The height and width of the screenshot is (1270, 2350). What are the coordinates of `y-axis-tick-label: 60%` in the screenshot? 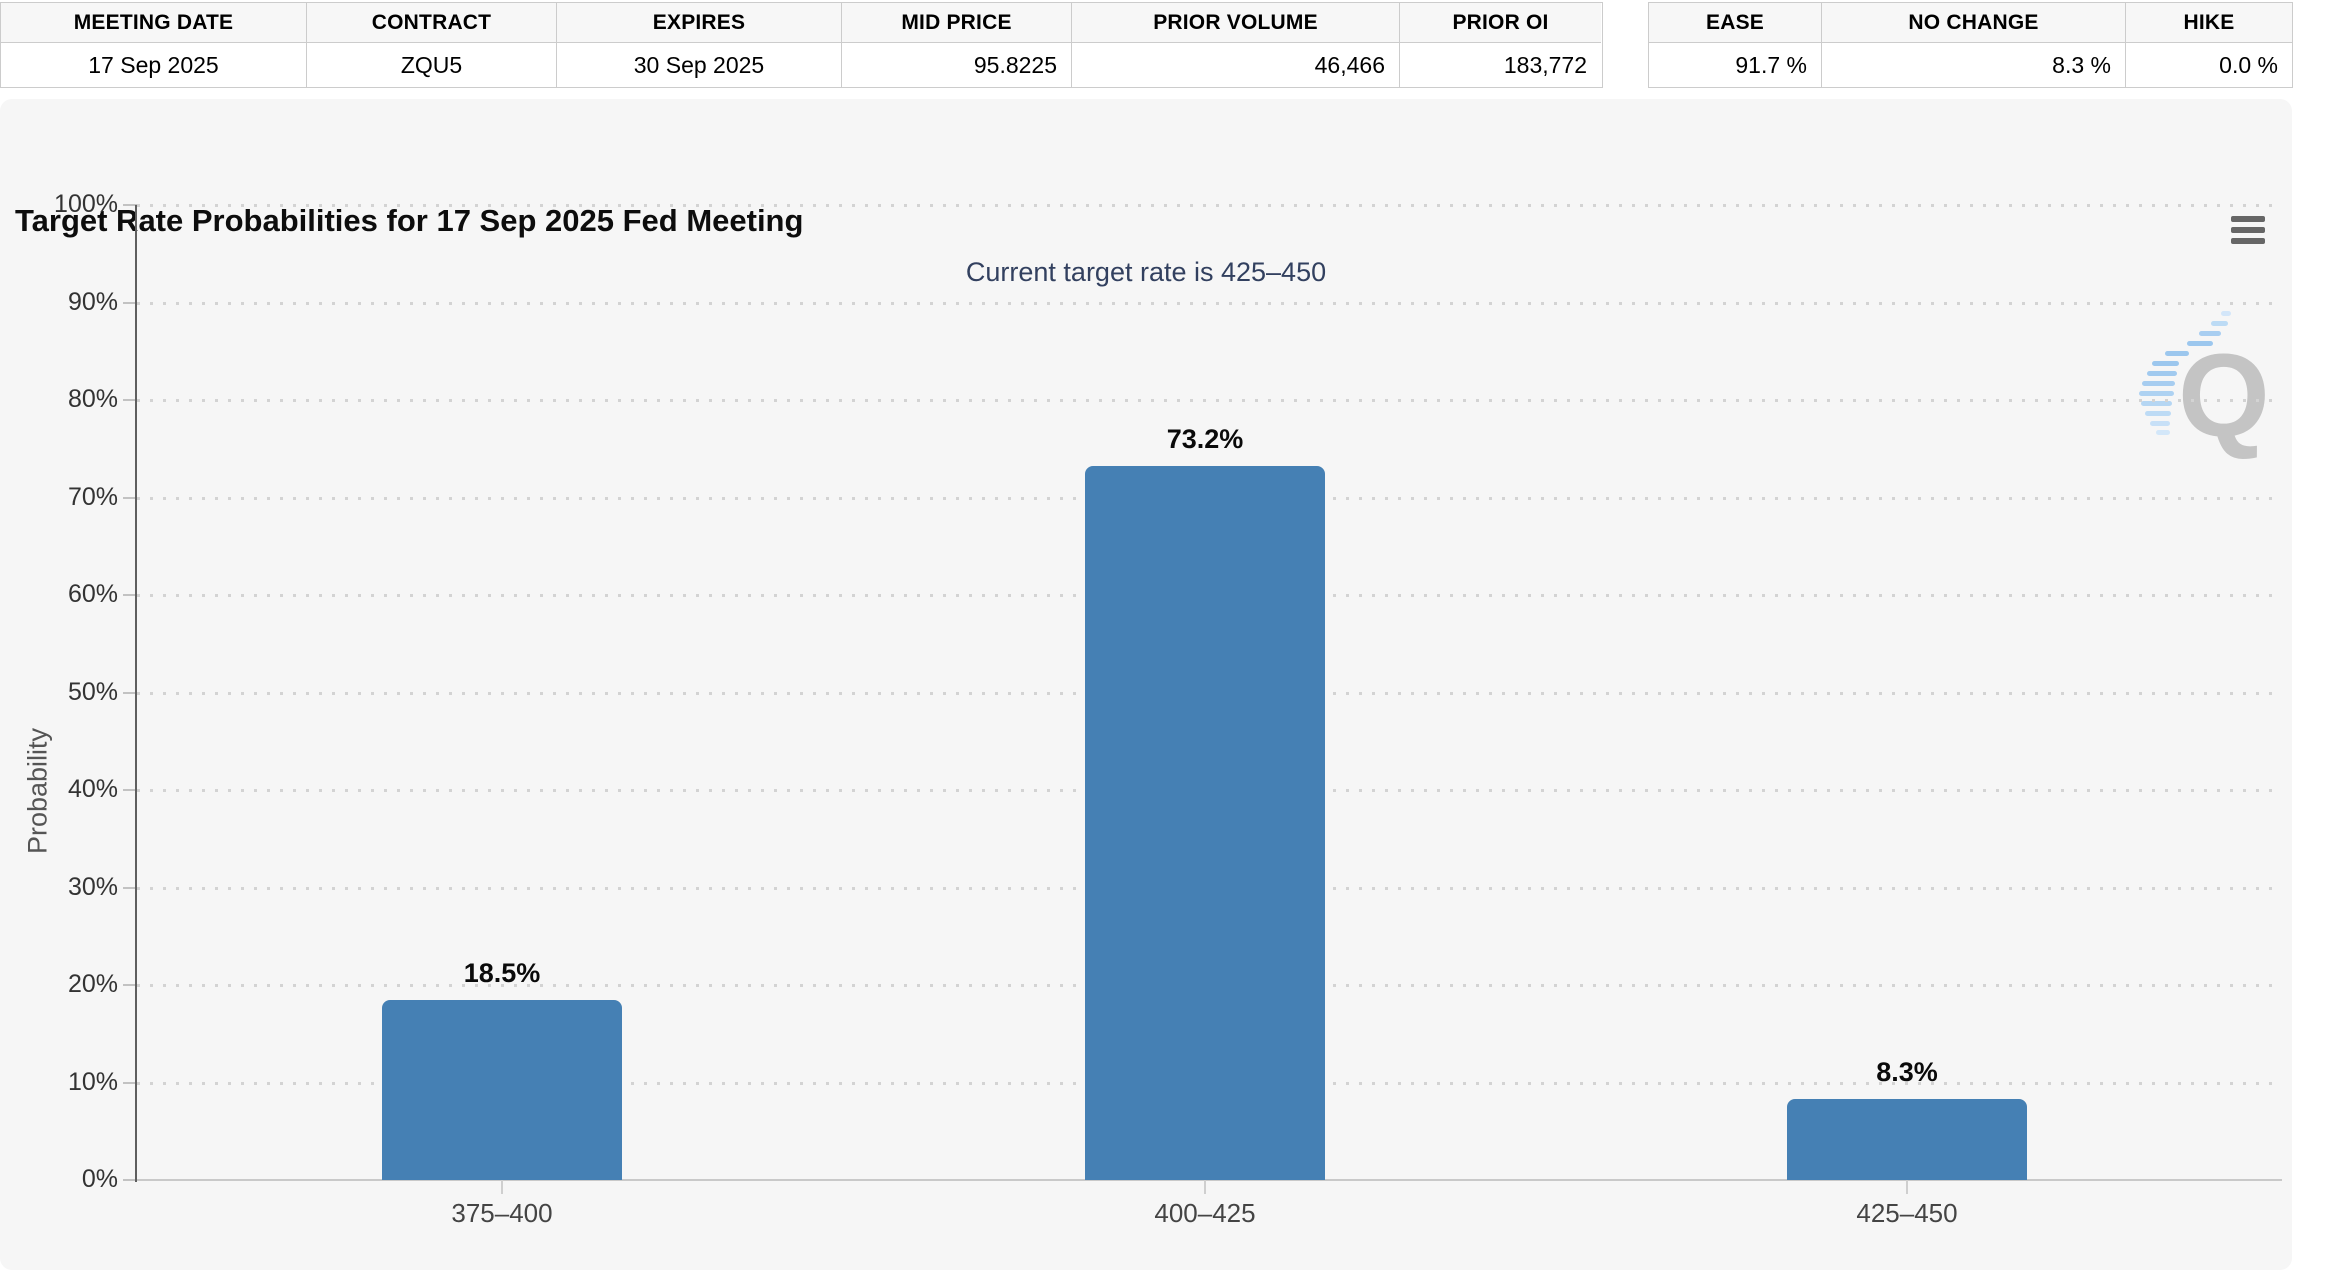 It's located at (92, 594).